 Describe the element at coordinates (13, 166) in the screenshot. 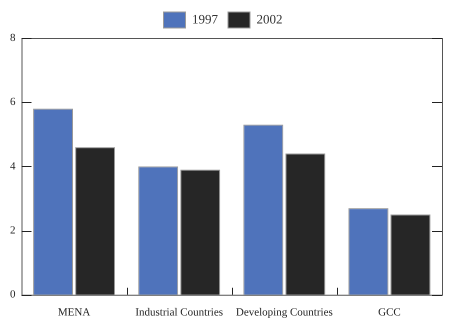

I see `y-tick-label: 4` at that location.